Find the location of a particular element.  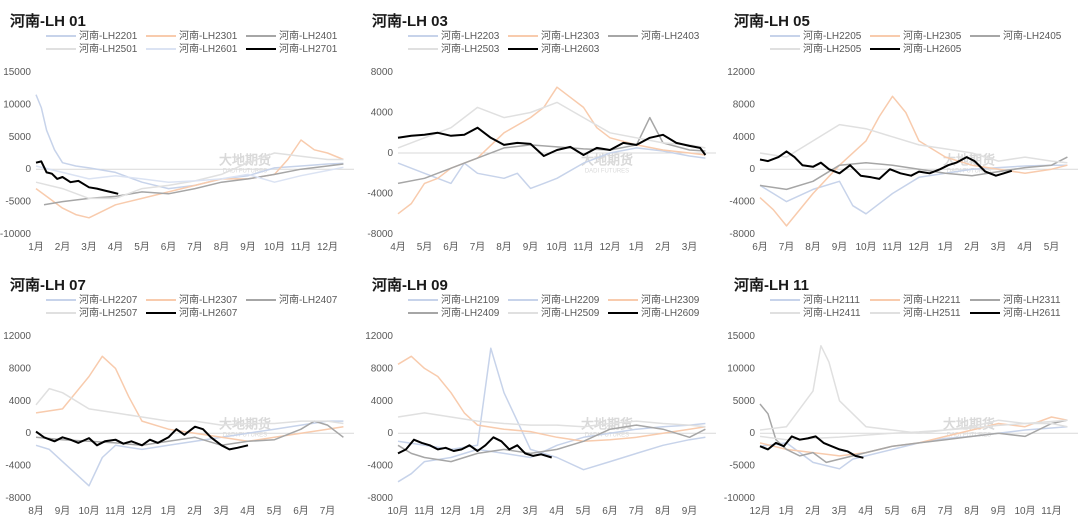

legend-item: 河南-LH2209 is located at coordinates (558, 300).